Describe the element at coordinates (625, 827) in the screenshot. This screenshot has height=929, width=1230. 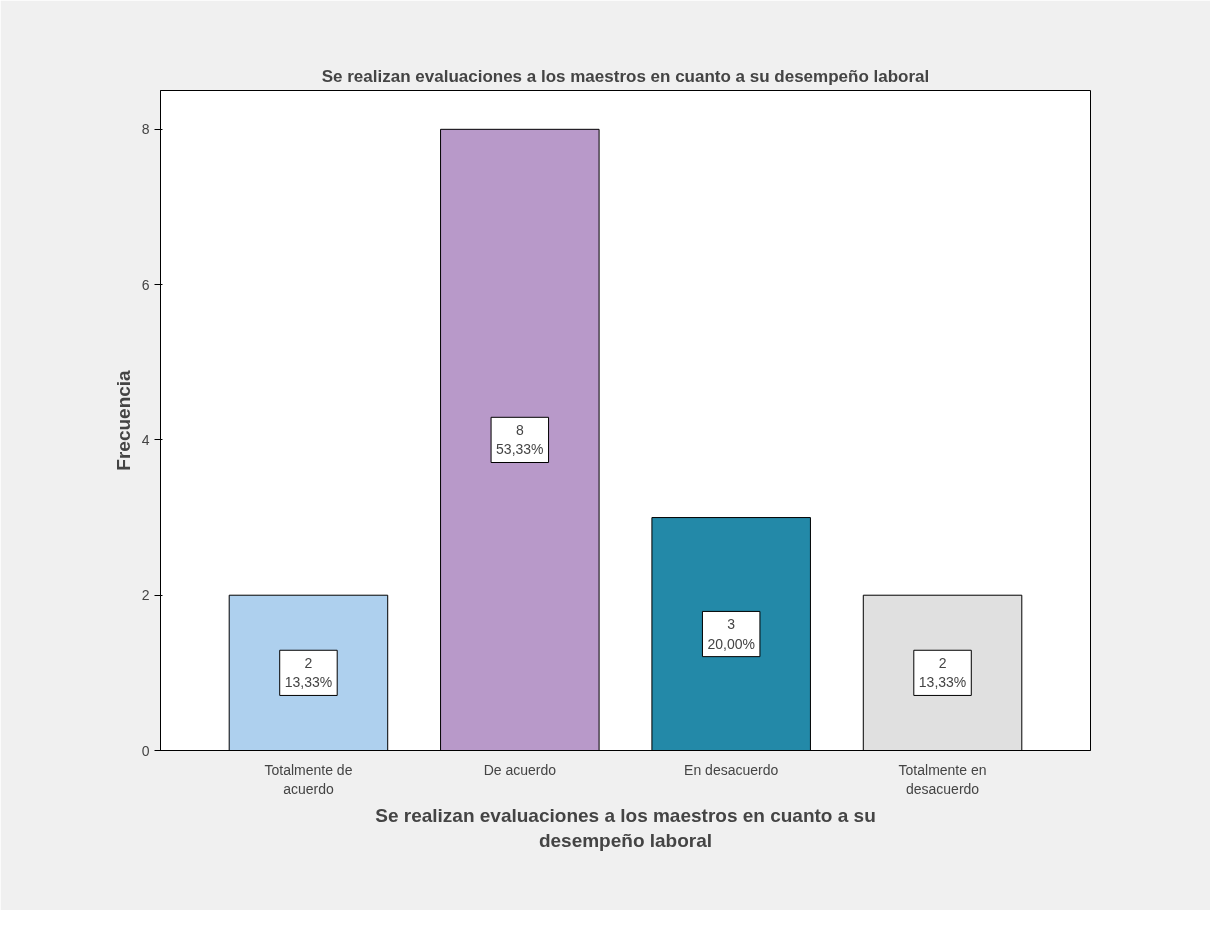
I see `x-axis-title: Se realizan evaluaciones a los maestros en cuanto a su desempeño laboral` at that location.